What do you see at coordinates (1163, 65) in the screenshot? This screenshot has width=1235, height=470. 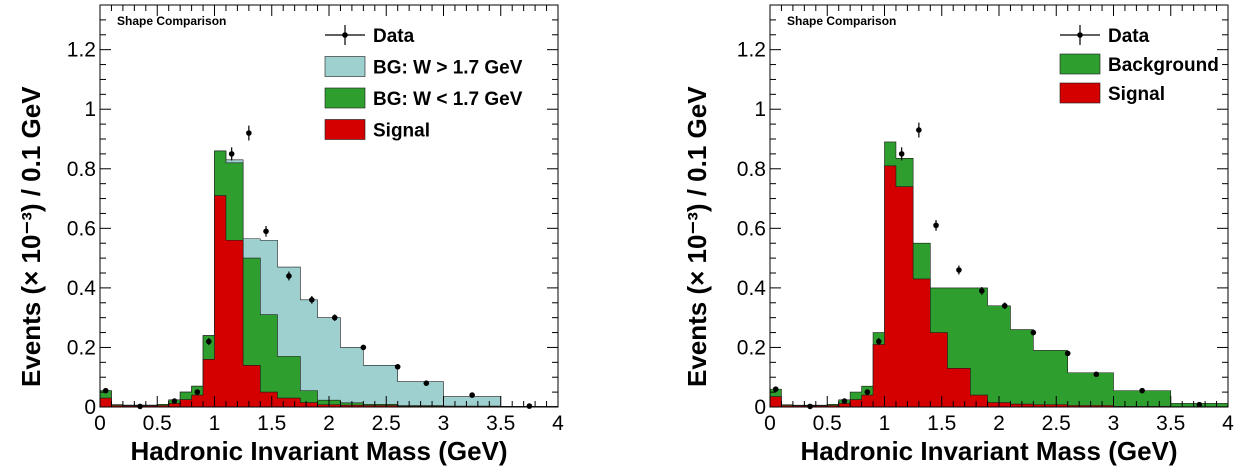 I see `legend-label: Background` at bounding box center [1163, 65].